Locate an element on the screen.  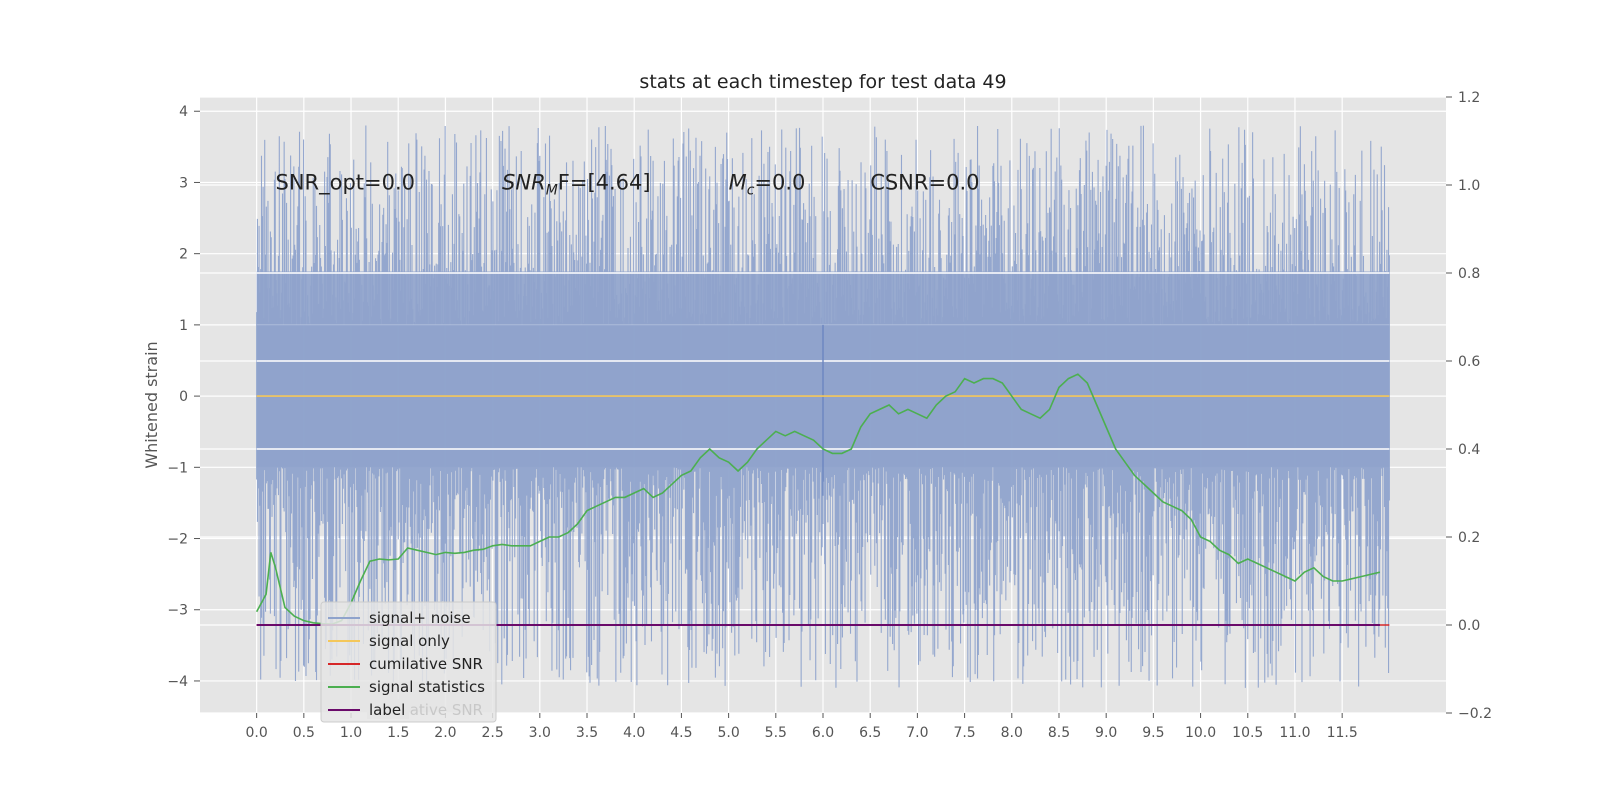
y2-tick-label: 0.2 is located at coordinates (1469, 538).